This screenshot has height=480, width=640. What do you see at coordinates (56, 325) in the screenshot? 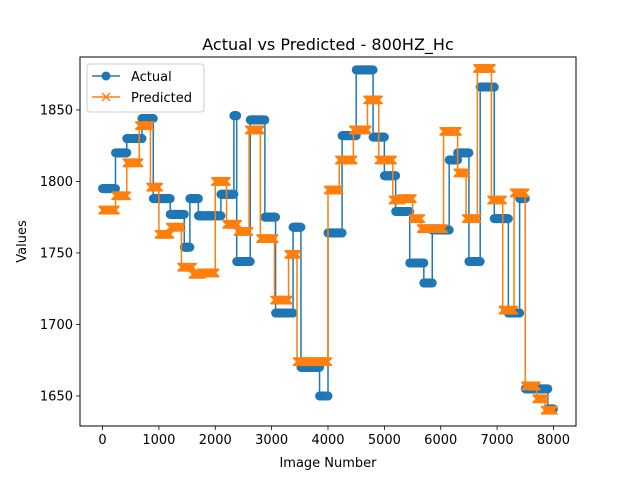
I see `y-tick-label: 1700` at bounding box center [56, 325].